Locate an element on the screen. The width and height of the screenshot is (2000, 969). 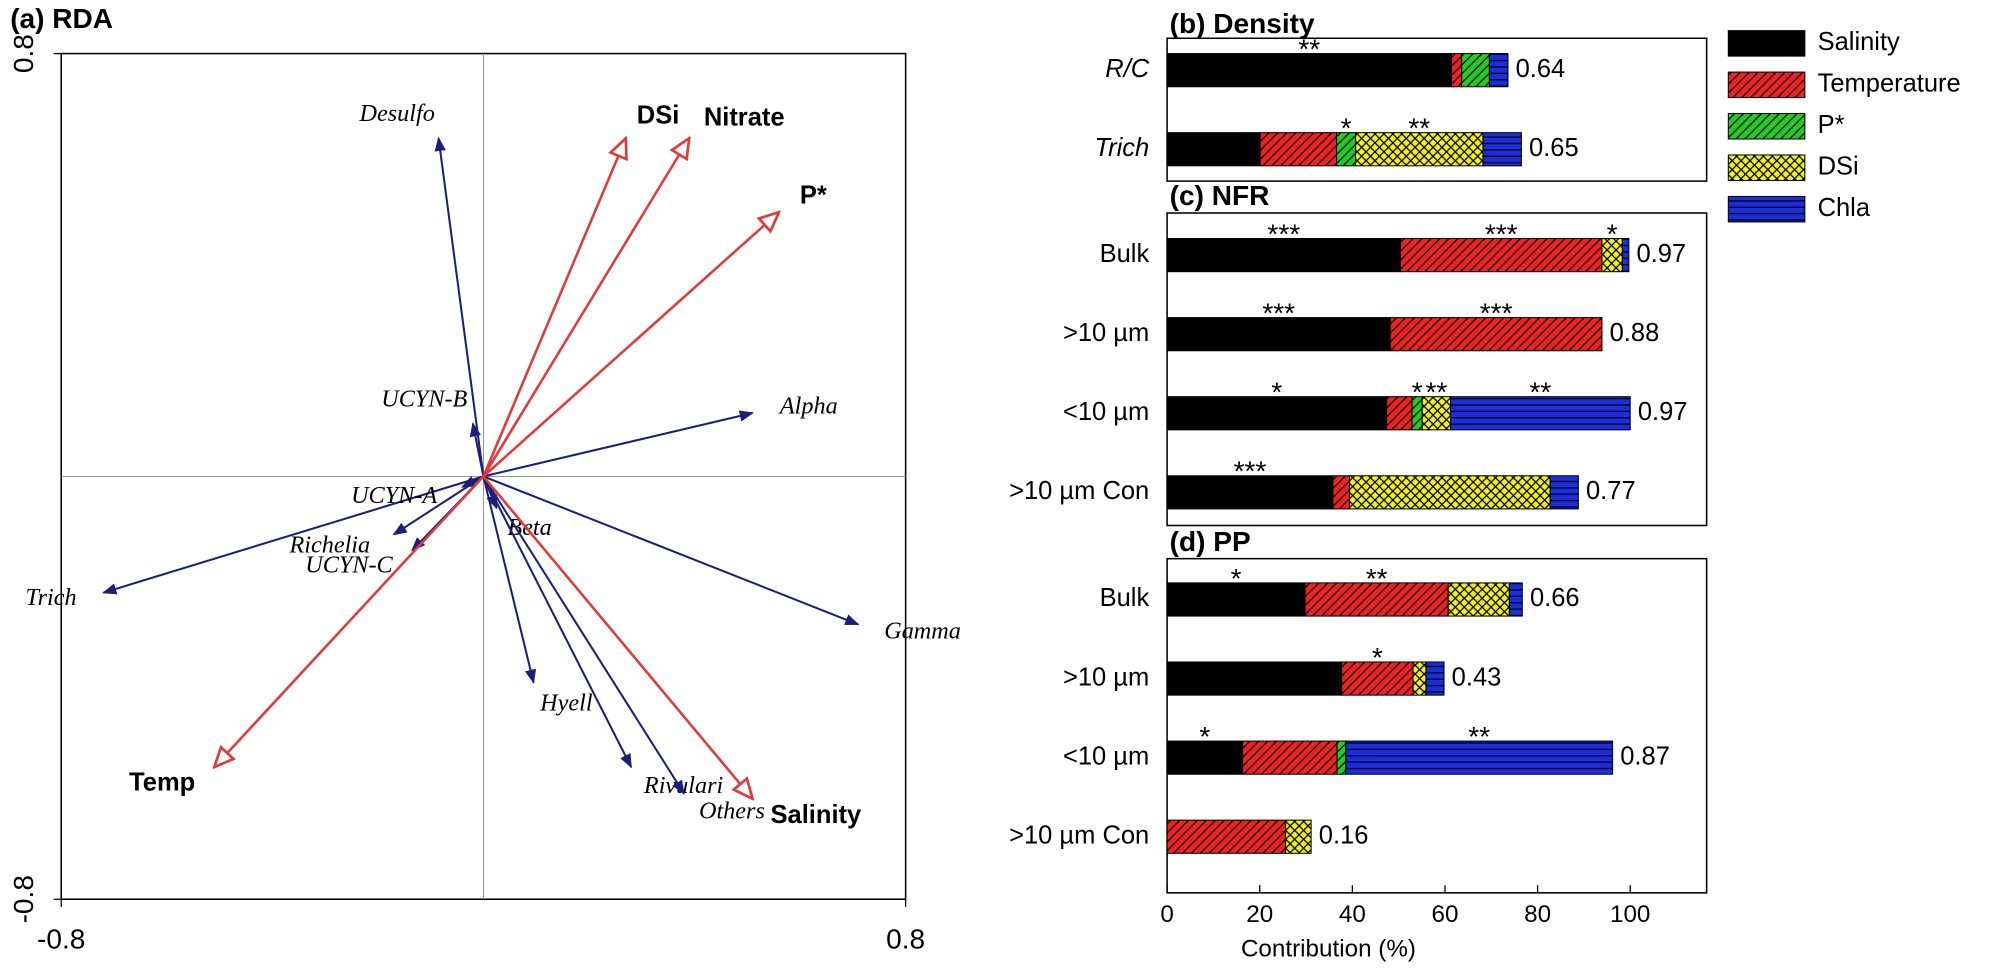
total-label: 0.88 is located at coordinates (1635, 333).